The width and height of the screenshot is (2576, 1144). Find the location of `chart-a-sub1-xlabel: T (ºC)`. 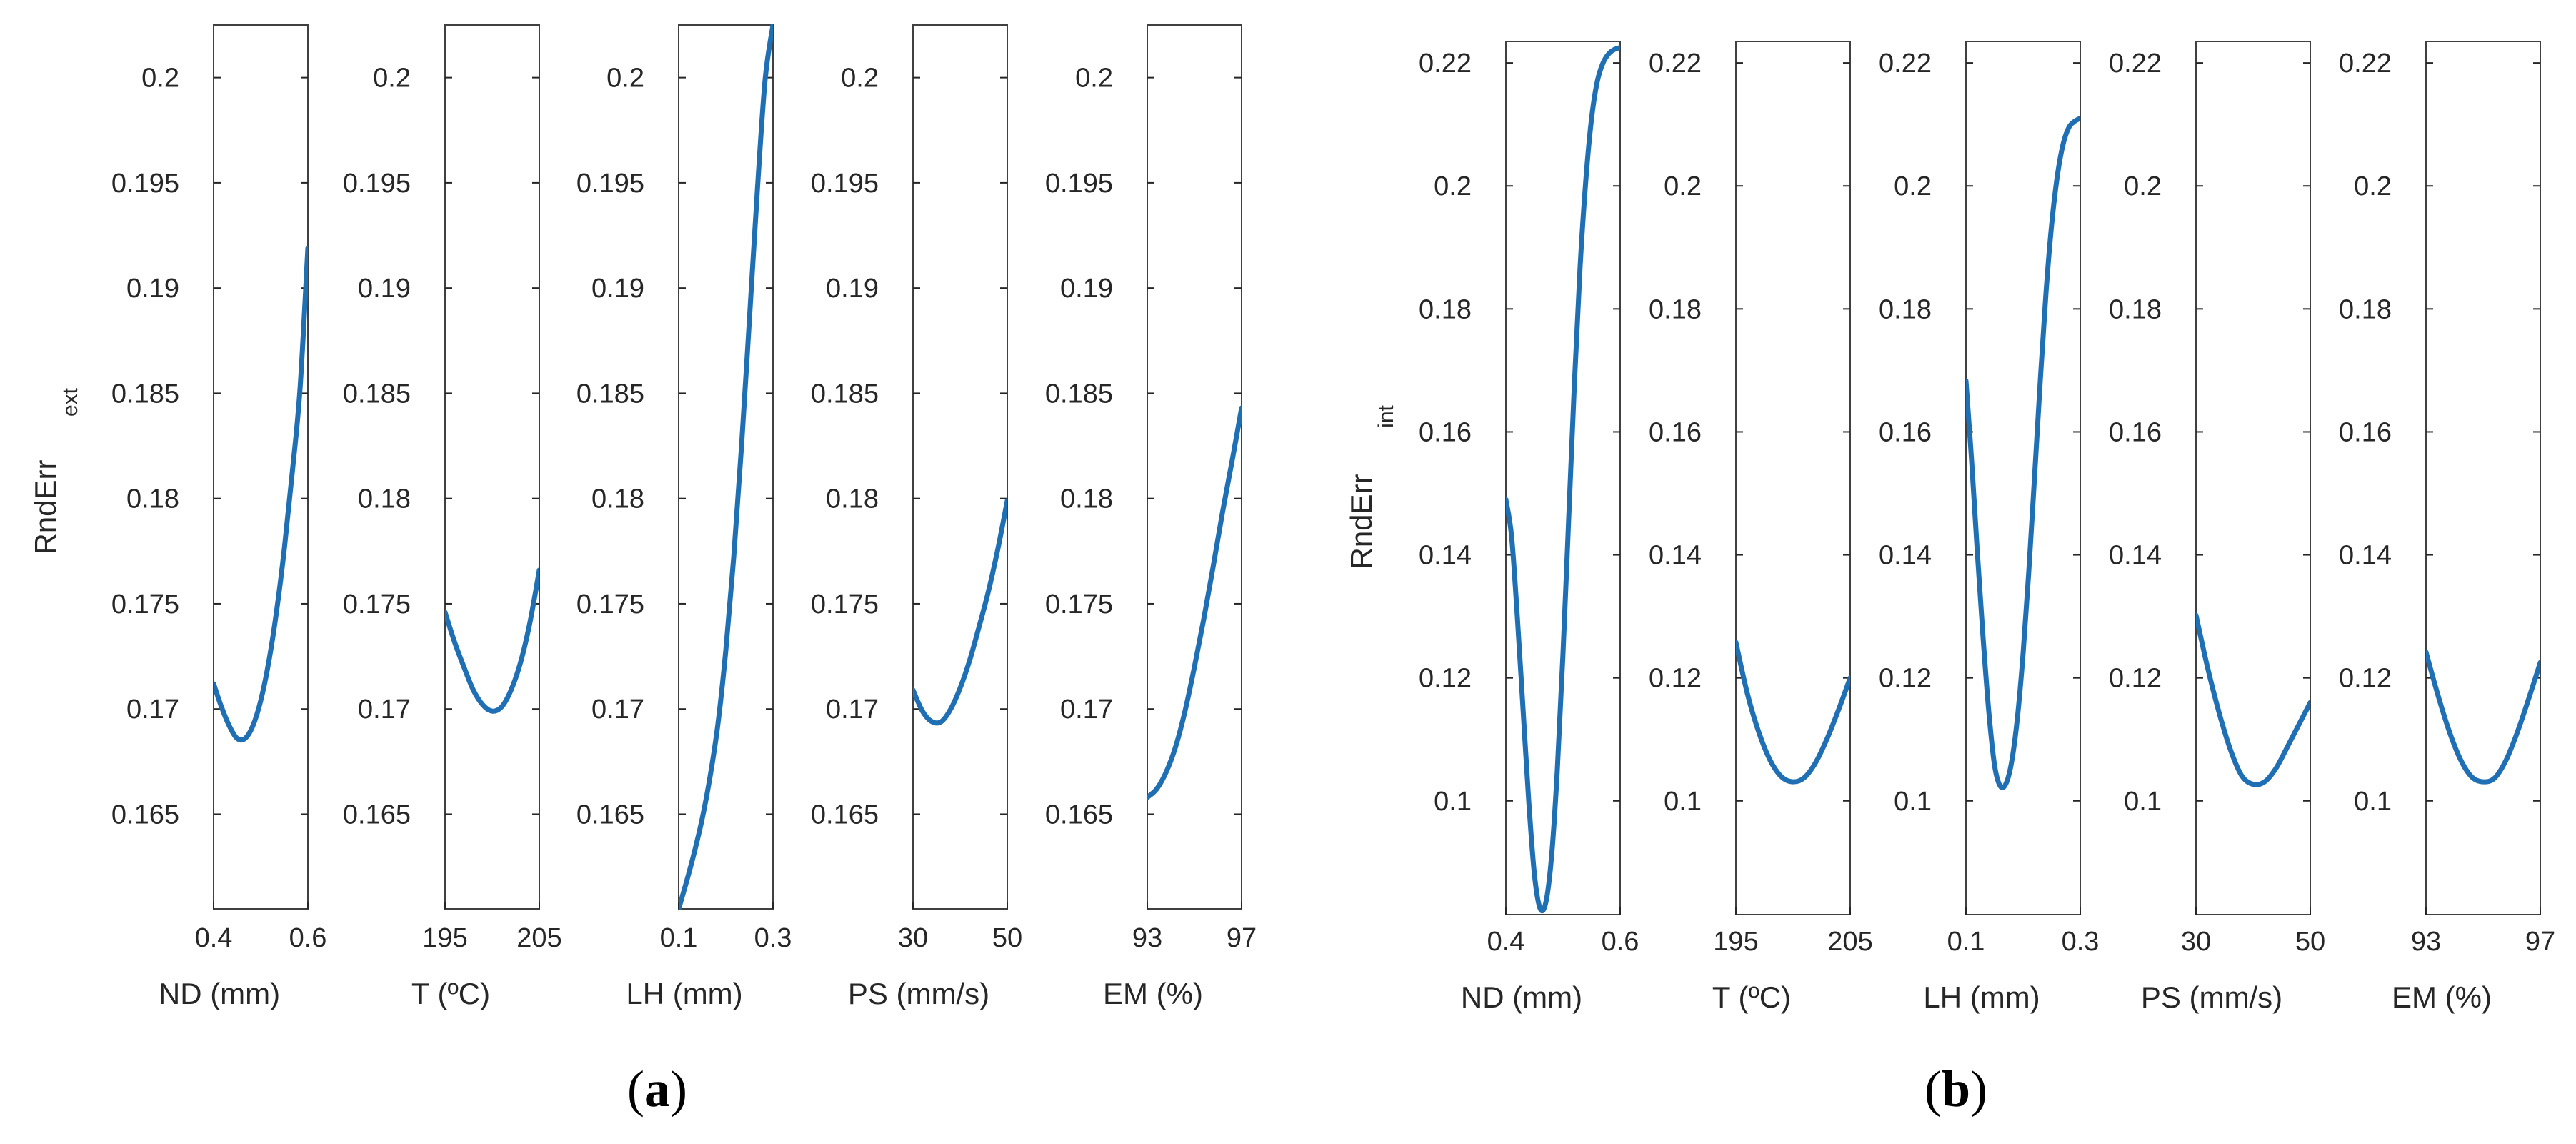

chart-a-sub1-xlabel: T (ºC) is located at coordinates (450, 993).